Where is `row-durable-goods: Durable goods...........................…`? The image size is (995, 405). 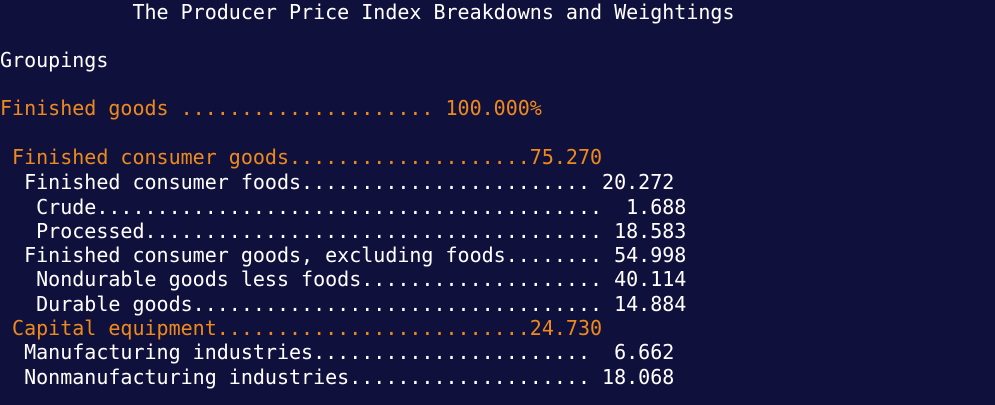
row-durable-goods: Durable goods...........................… is located at coordinates (343, 304).